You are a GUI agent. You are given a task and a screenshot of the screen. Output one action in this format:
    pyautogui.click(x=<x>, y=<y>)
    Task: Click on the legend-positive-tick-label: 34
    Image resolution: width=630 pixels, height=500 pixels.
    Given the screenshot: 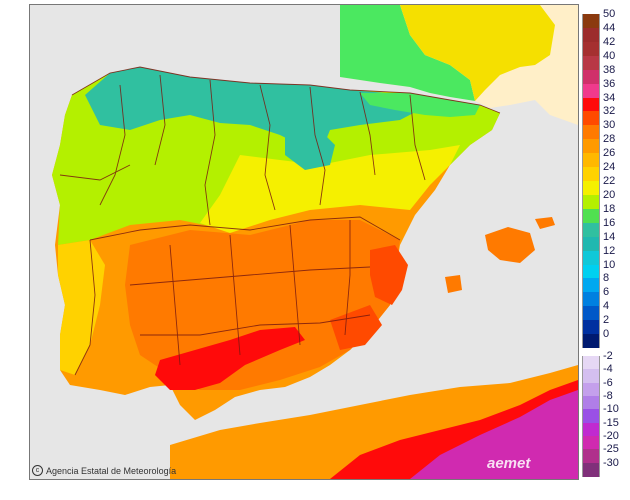 What is the action you would take?
    pyautogui.click(x=609, y=97)
    